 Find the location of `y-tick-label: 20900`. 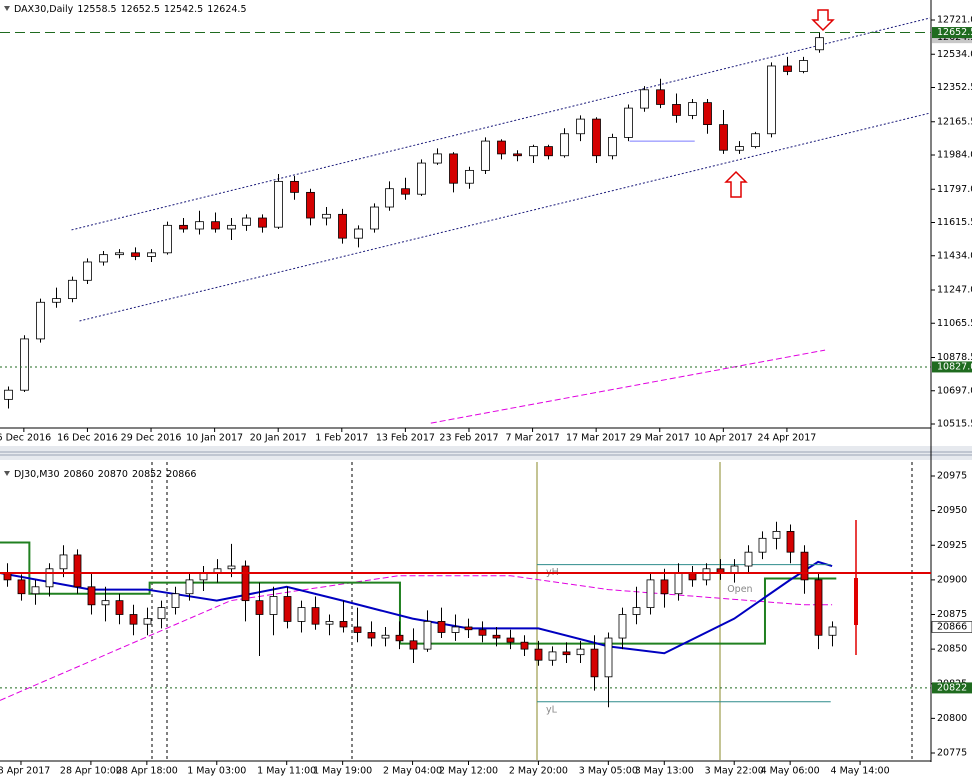

y-tick-label: 20900 is located at coordinates (952, 579).